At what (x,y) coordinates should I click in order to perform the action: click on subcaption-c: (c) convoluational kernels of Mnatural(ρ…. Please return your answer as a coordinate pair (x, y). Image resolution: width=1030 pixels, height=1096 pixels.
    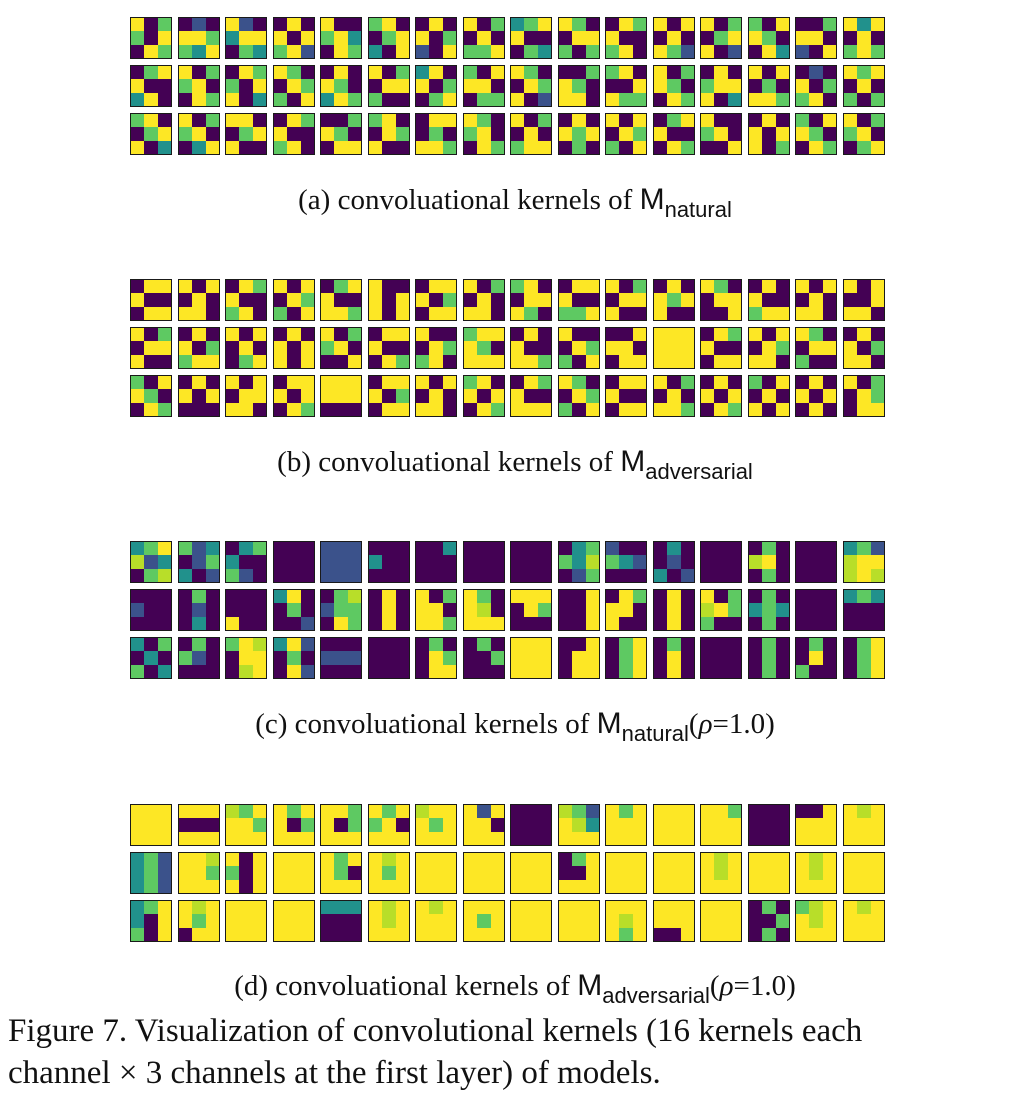
    Looking at the image, I should click on (515, 726).